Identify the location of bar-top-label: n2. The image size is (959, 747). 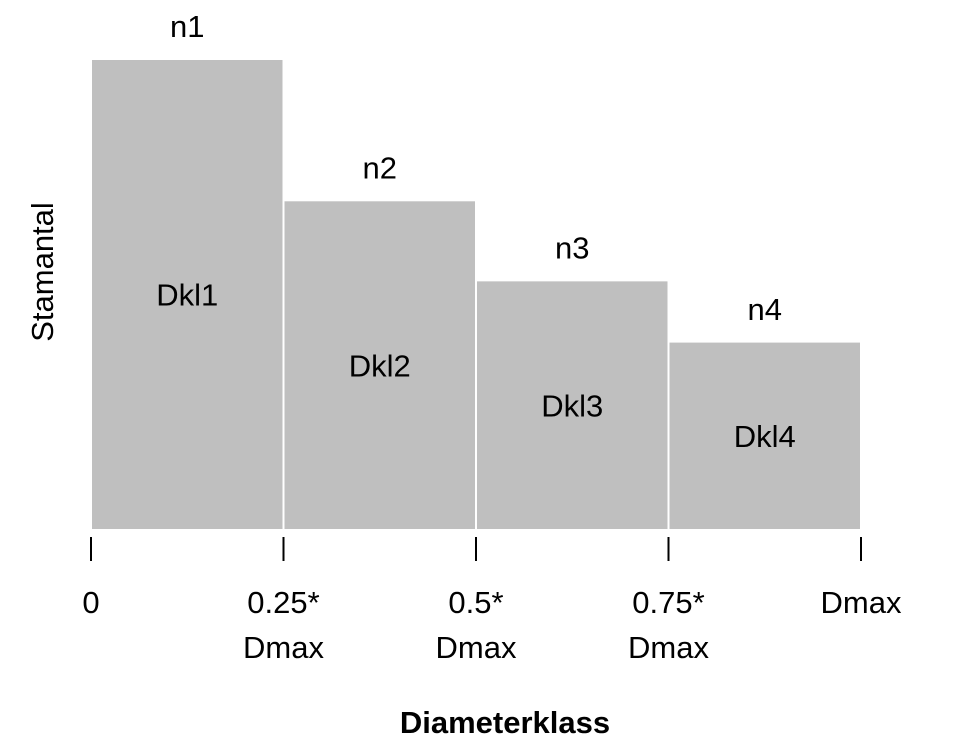
(380, 167).